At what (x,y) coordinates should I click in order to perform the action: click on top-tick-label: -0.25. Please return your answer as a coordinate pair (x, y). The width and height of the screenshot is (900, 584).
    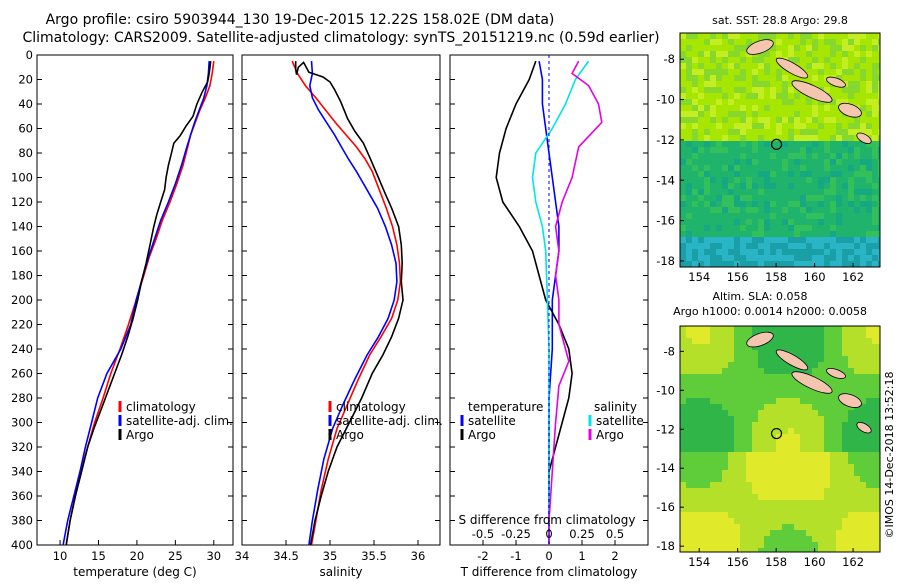
    Looking at the image, I should click on (516, 534).